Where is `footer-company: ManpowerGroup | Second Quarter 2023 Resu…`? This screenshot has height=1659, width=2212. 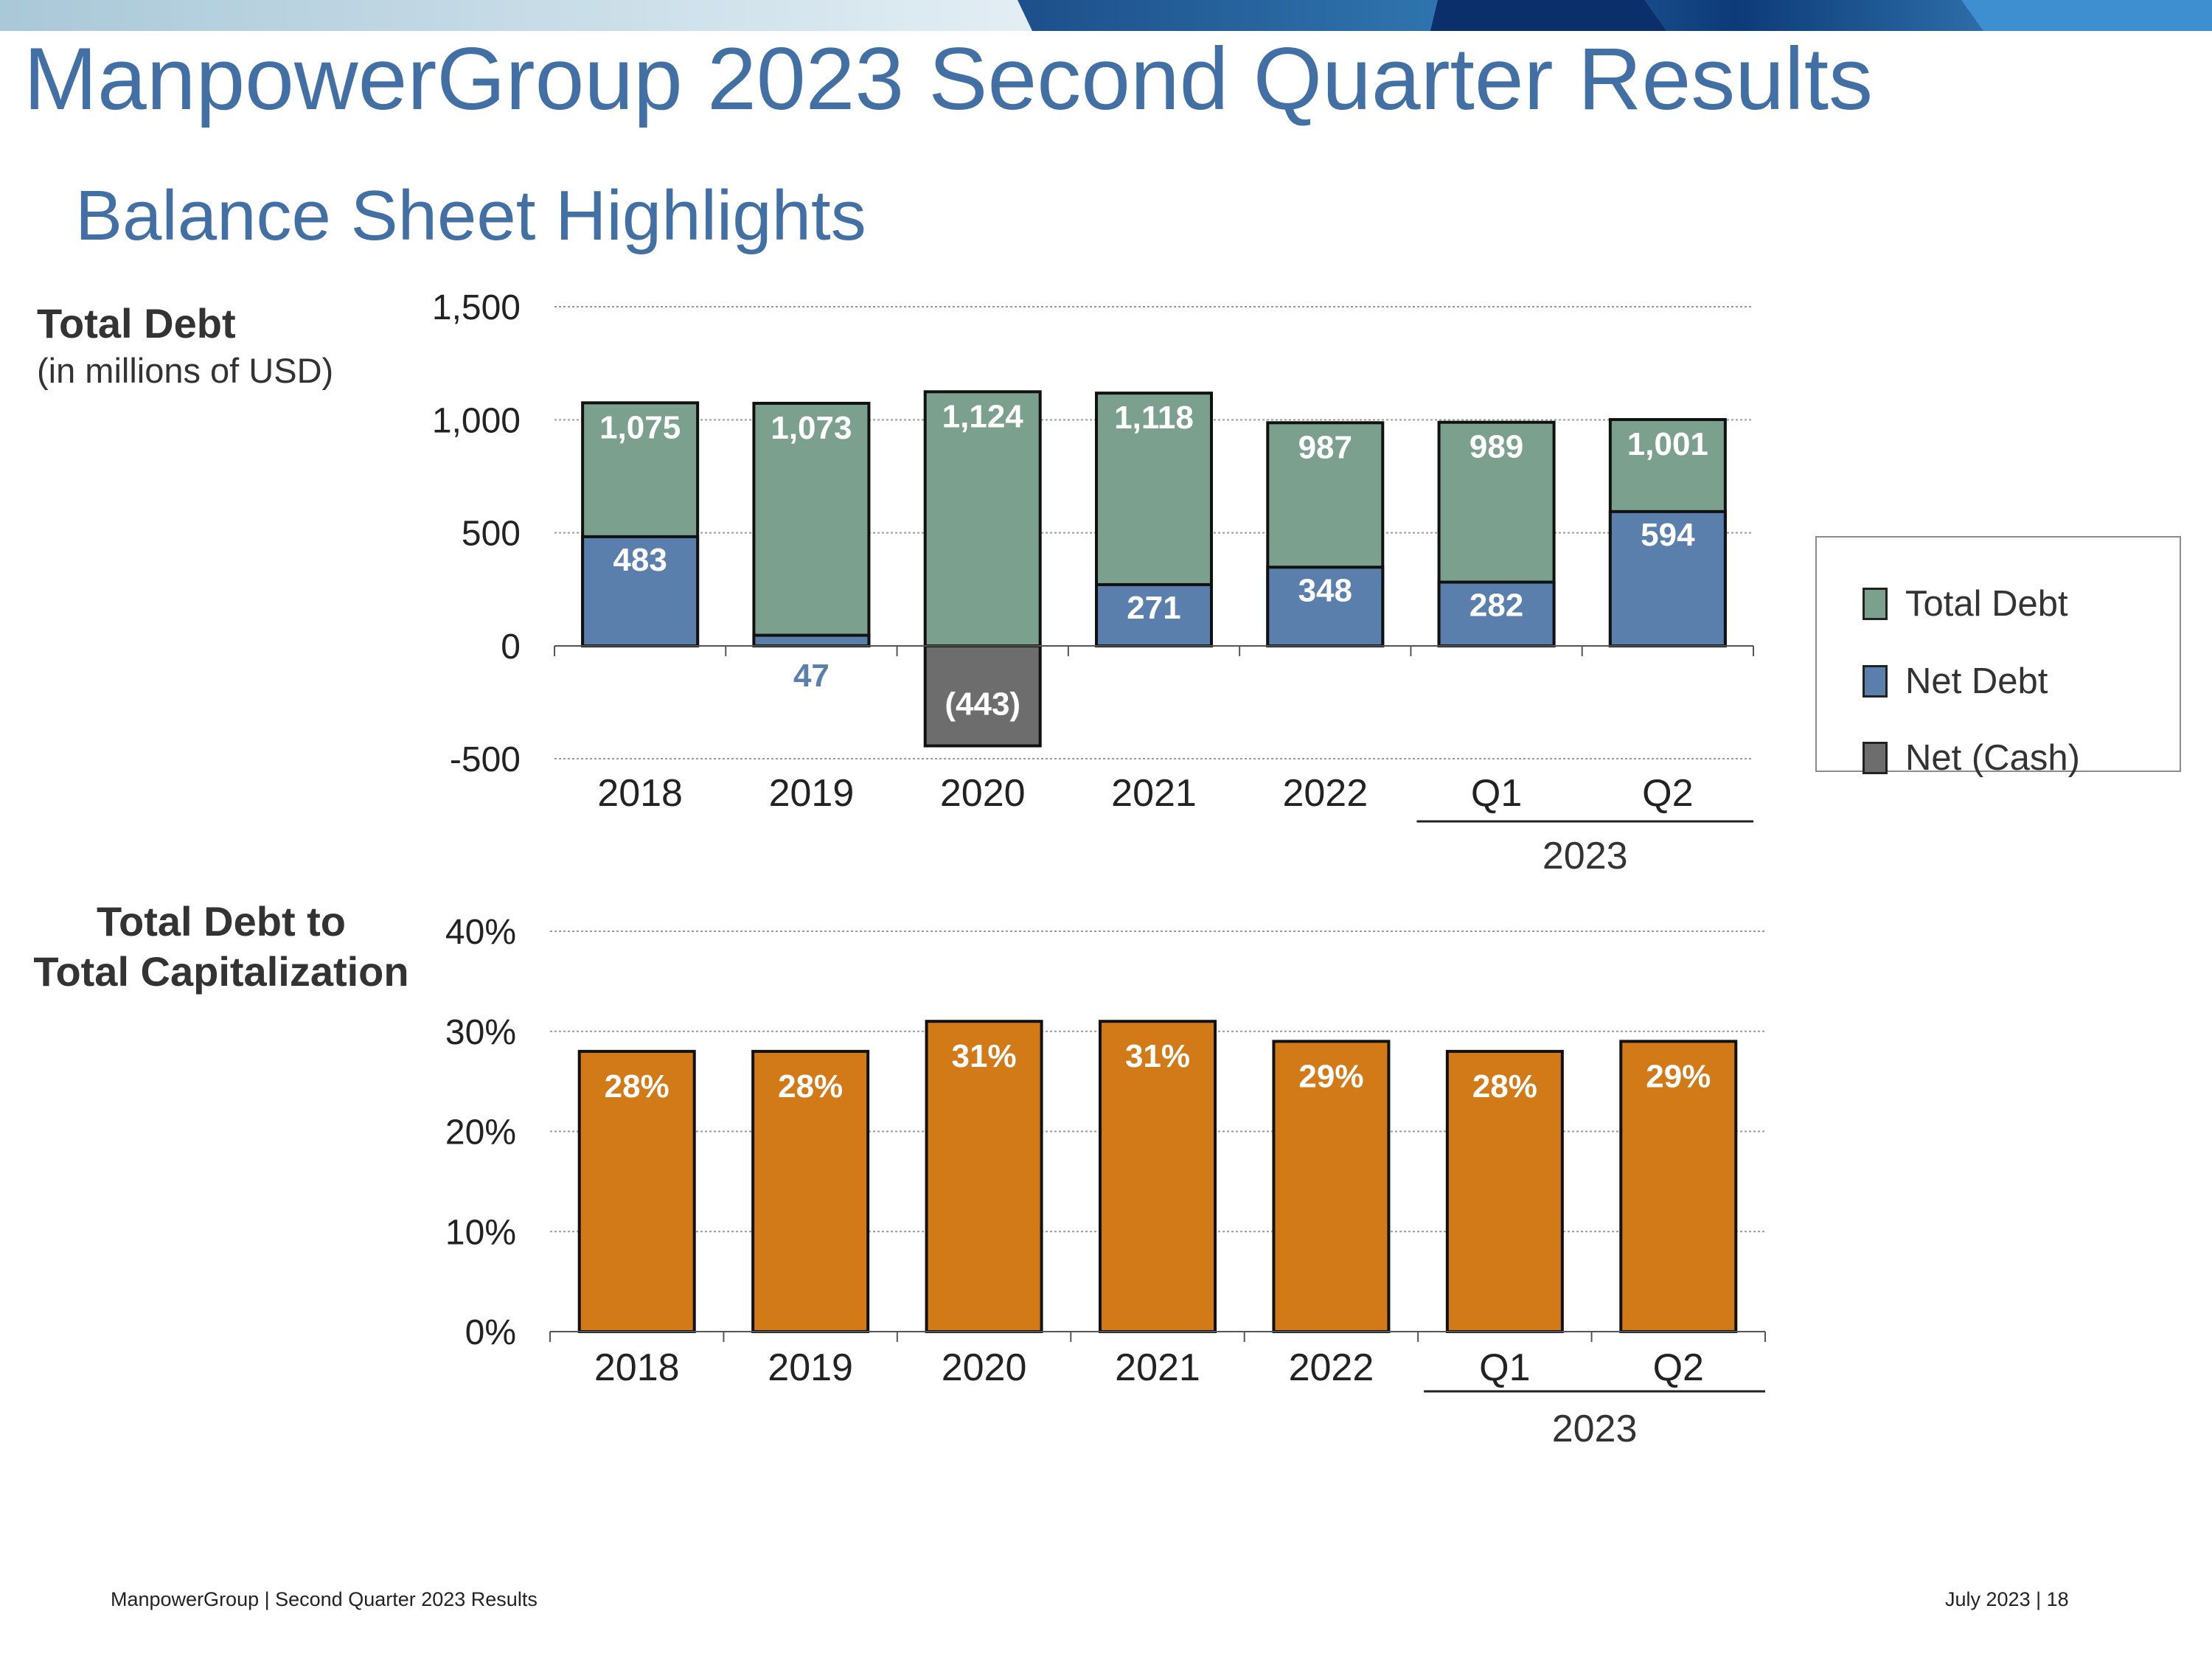
footer-company: ManpowerGroup | Second Quarter 2023 Resu… is located at coordinates (324, 1599).